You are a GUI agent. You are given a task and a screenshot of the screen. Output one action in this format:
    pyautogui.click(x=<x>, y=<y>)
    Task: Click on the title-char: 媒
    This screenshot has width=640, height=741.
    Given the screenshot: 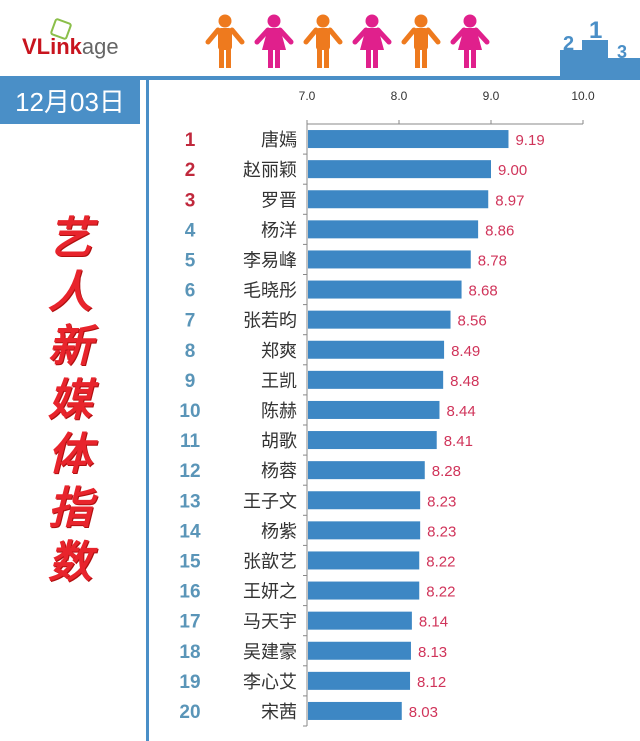 What is the action you would take?
    pyautogui.click(x=70, y=400)
    